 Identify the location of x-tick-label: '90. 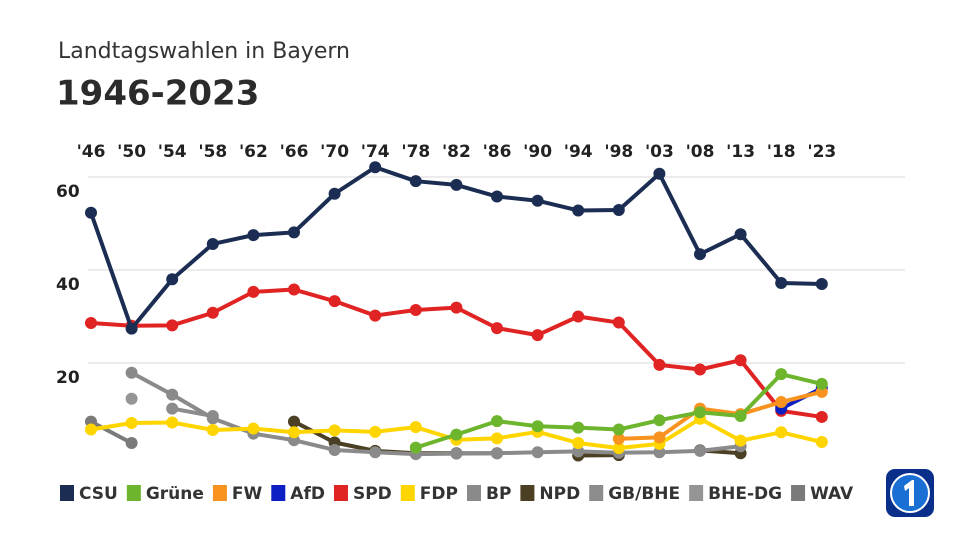
(537, 152).